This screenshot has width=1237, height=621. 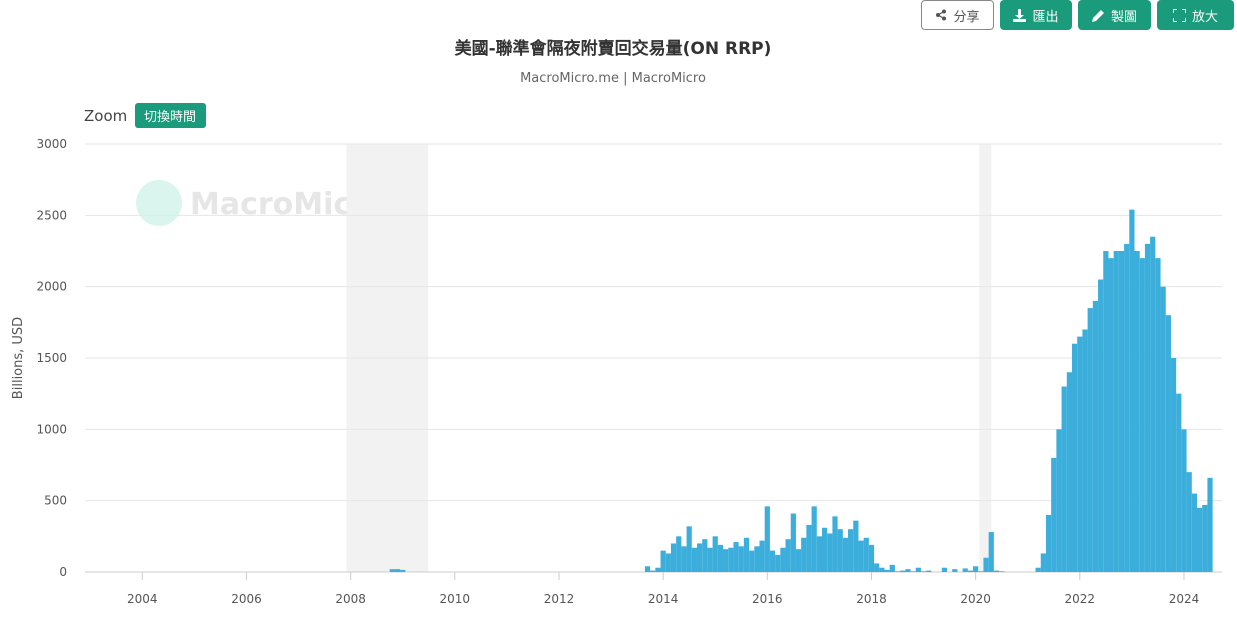 I want to click on zoom-button-label: 切換時間, so click(x=170, y=117).